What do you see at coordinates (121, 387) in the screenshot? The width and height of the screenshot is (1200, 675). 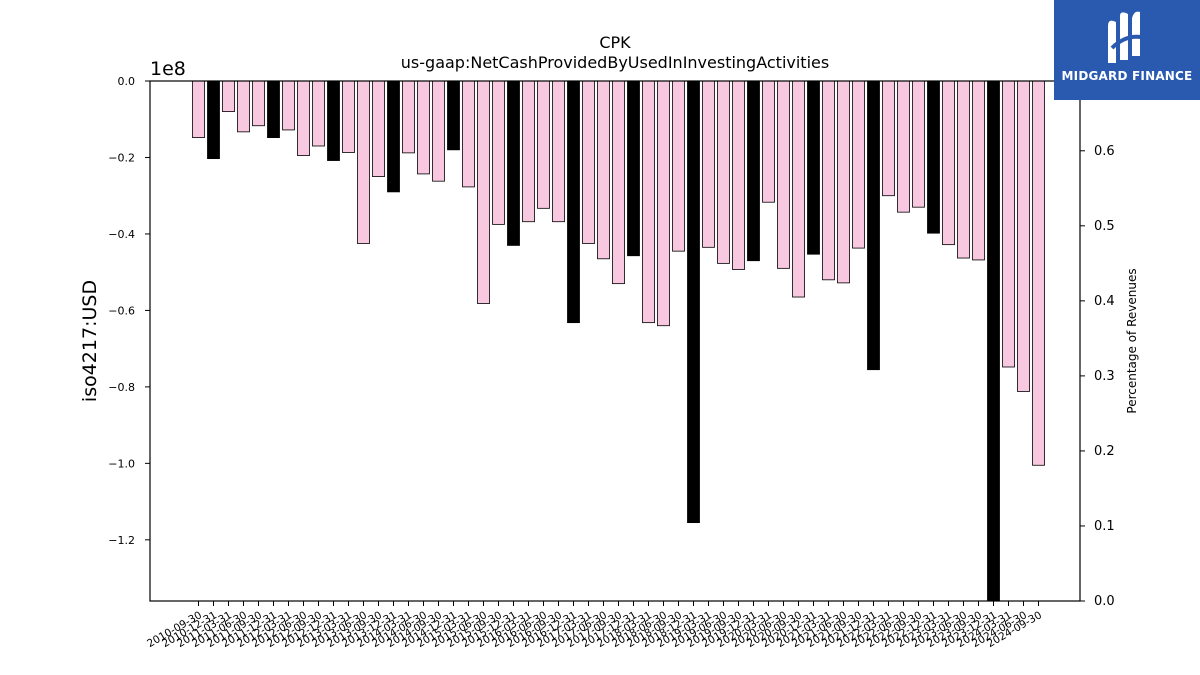 I see `y-tick-label: −0.8` at bounding box center [121, 387].